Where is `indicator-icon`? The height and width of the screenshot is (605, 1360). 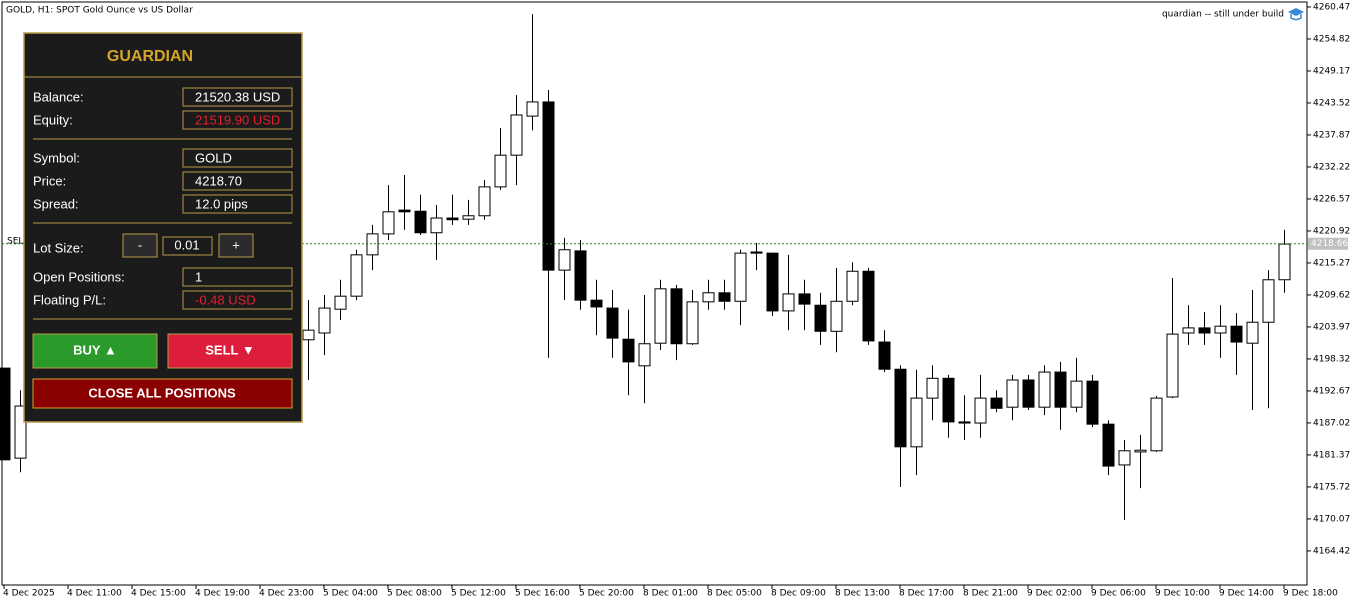 indicator-icon is located at coordinates (1296, 14).